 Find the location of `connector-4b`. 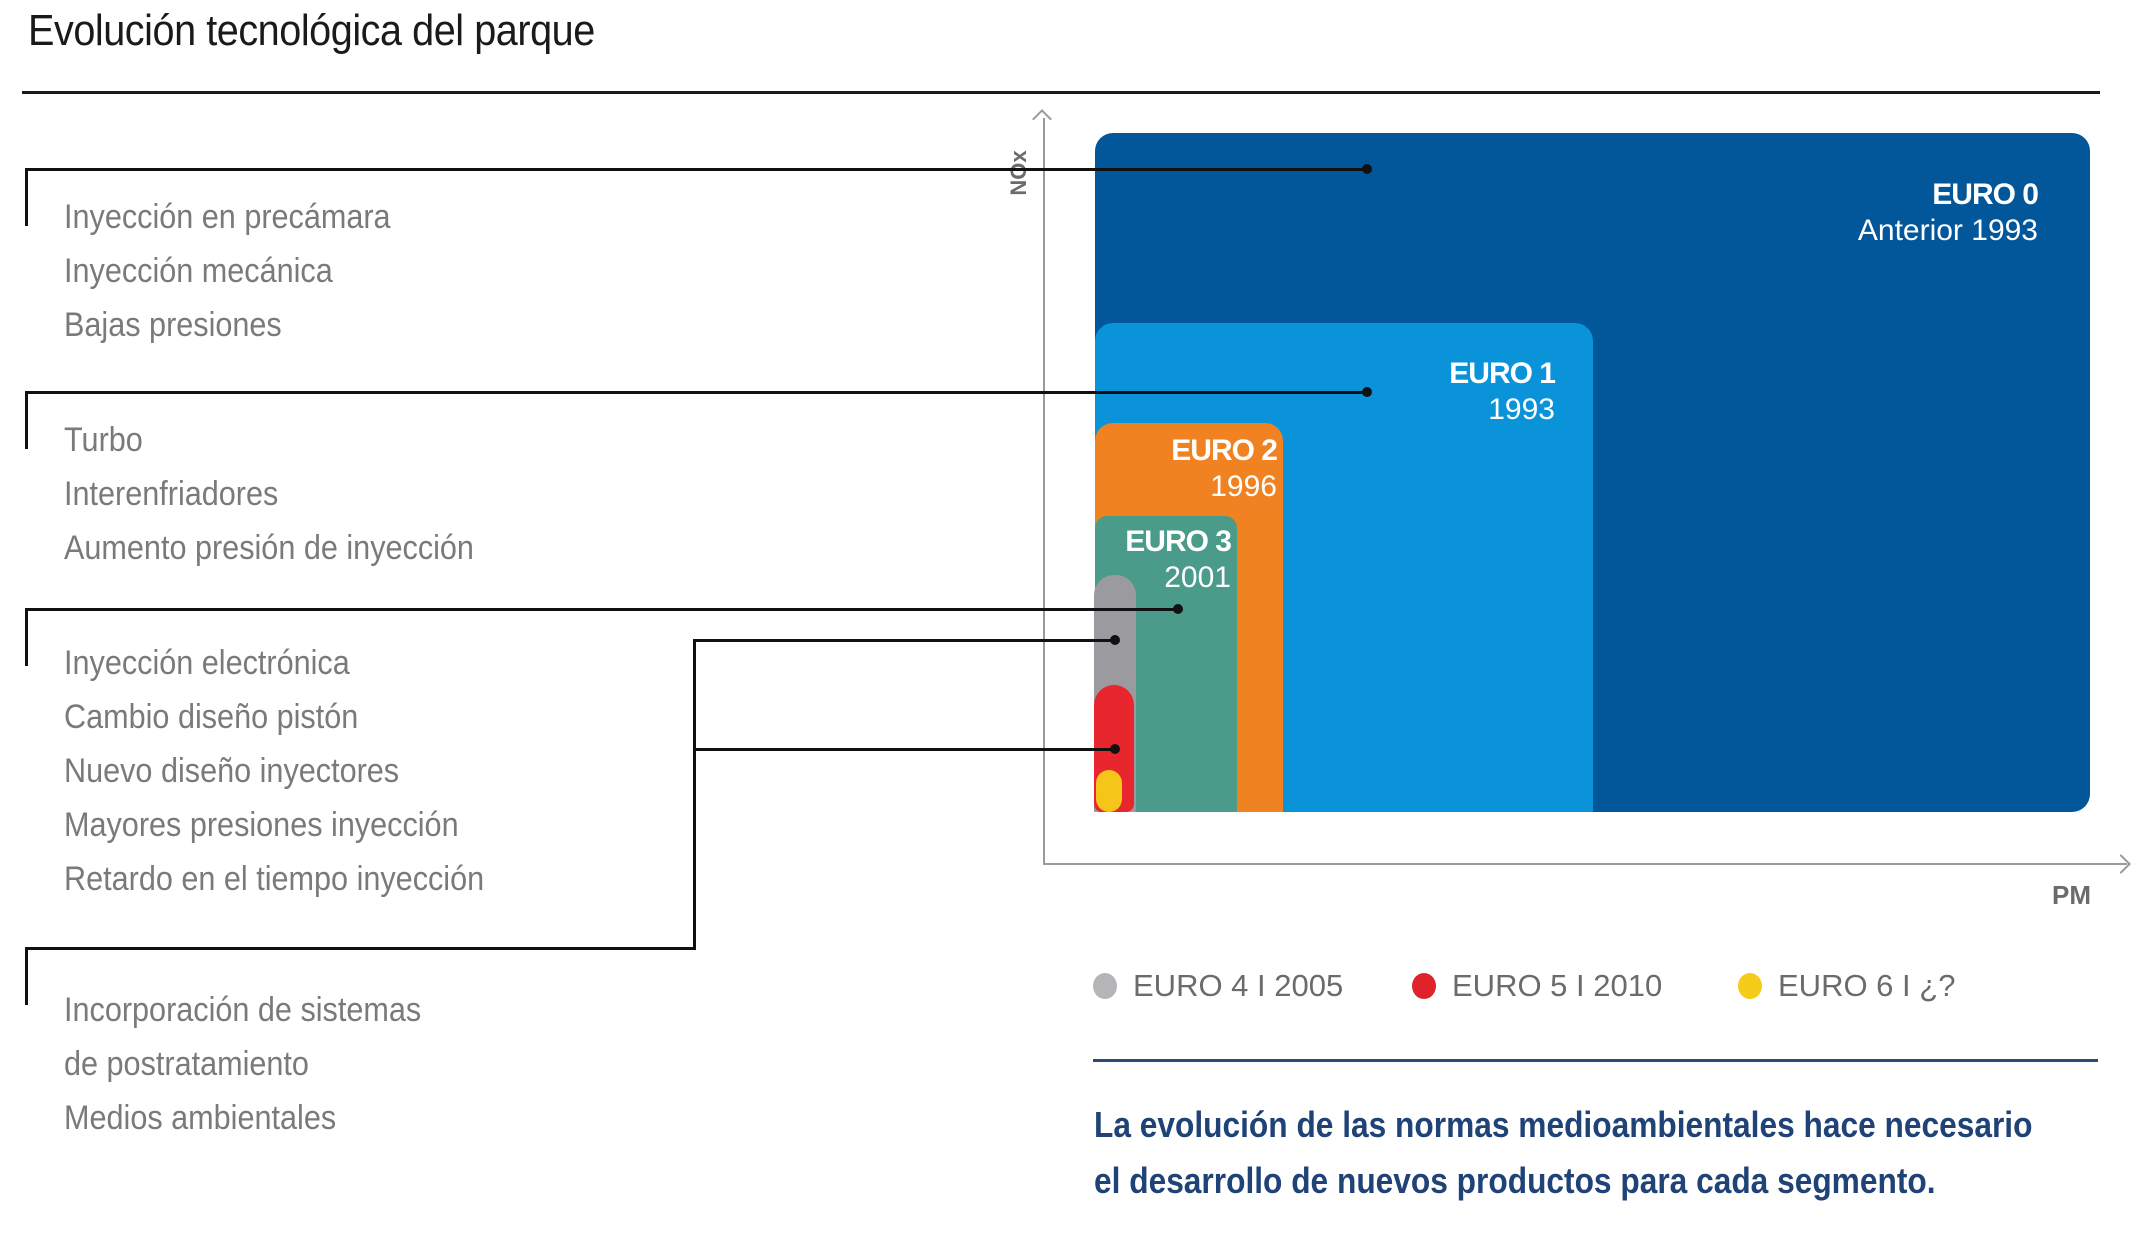

connector-4b is located at coordinates (904, 749).